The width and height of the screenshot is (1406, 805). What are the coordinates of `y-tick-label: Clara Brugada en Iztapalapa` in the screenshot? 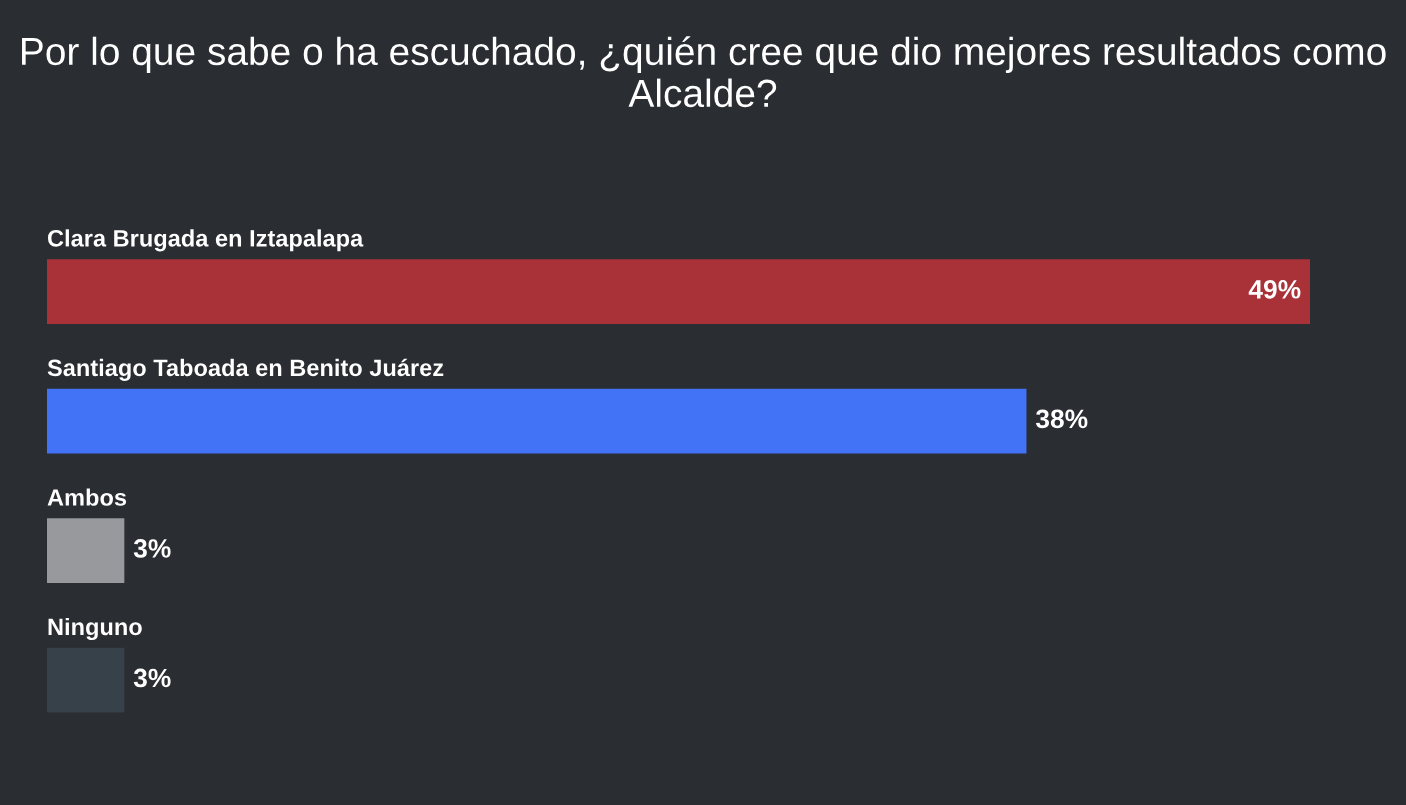 It's located at (205, 240).